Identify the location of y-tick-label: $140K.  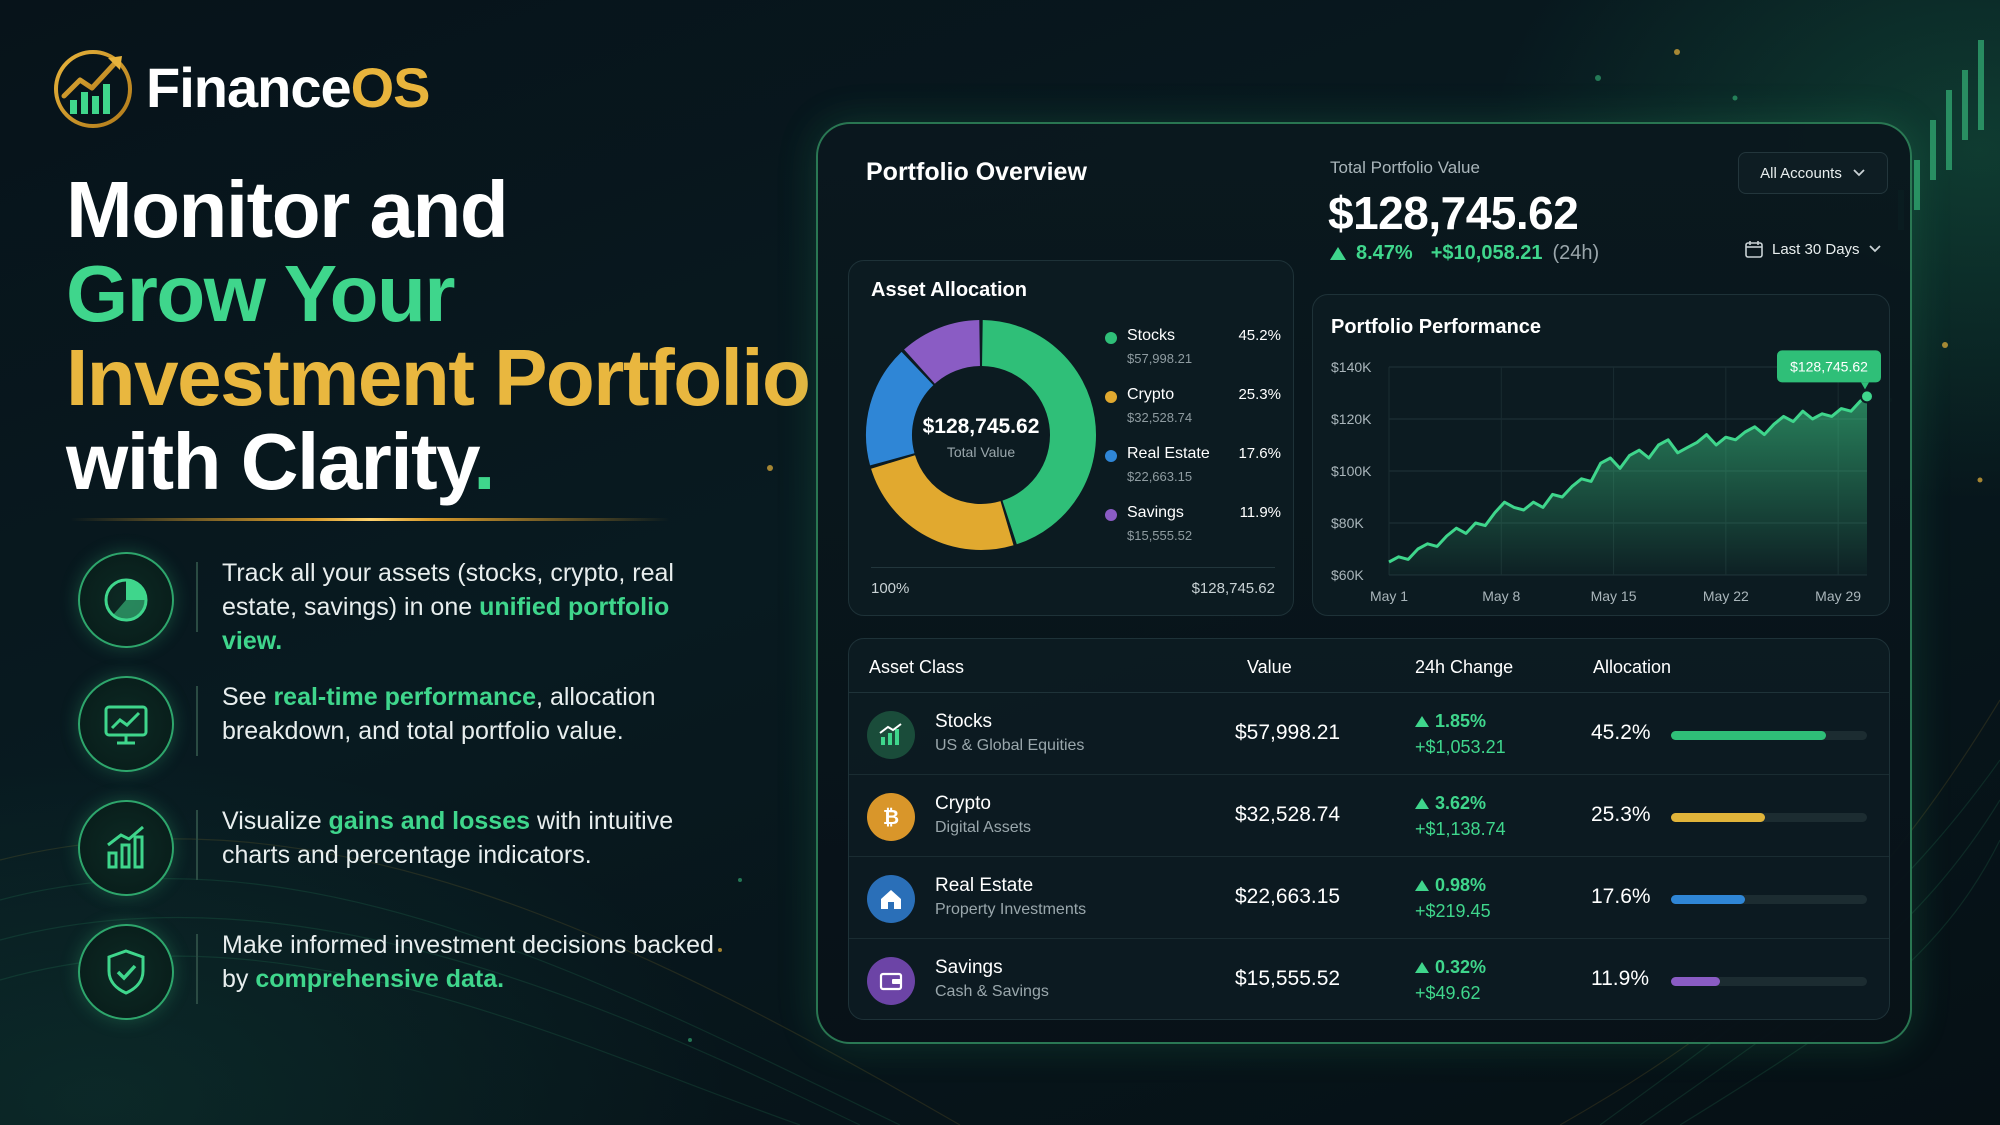
(1351, 367).